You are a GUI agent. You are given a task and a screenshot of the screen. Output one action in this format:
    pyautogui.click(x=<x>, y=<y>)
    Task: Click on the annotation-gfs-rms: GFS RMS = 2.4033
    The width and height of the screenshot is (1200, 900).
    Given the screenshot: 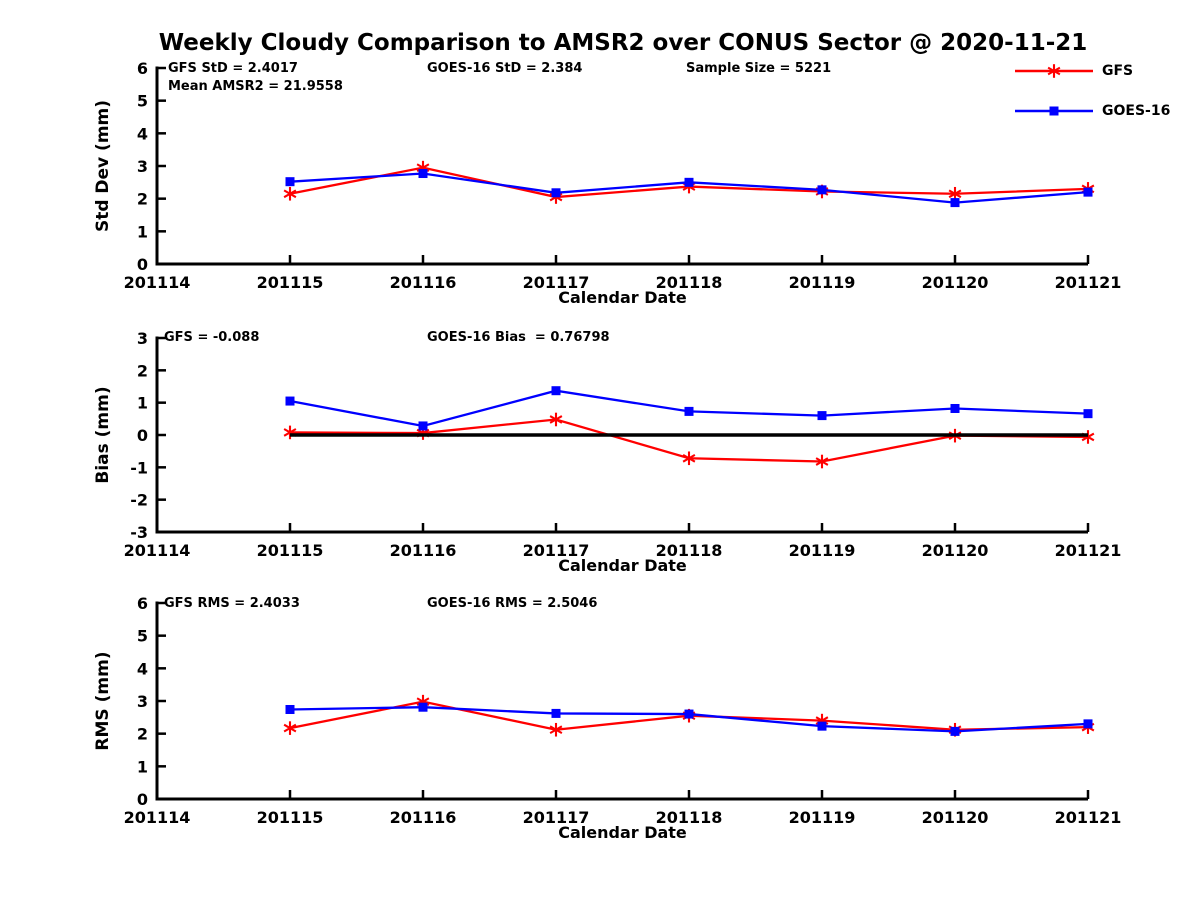 What is the action you would take?
    pyautogui.click(x=232, y=603)
    